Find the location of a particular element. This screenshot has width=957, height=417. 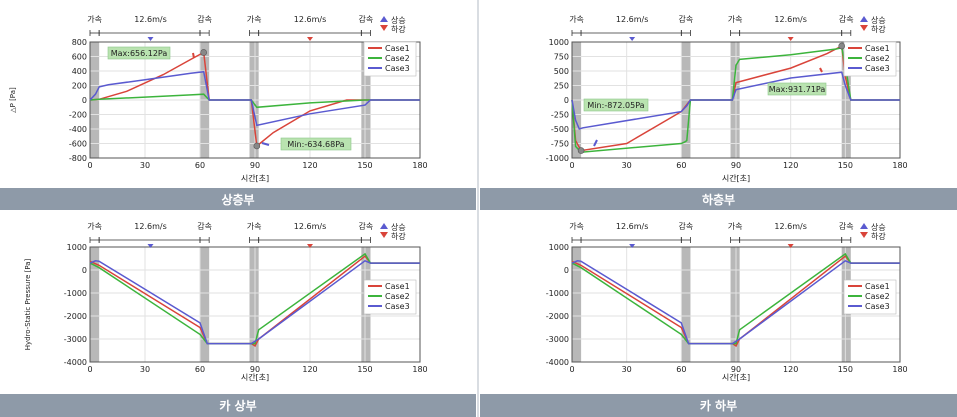

caption-lower-floor: 하층부 is located at coordinates (718, 199).